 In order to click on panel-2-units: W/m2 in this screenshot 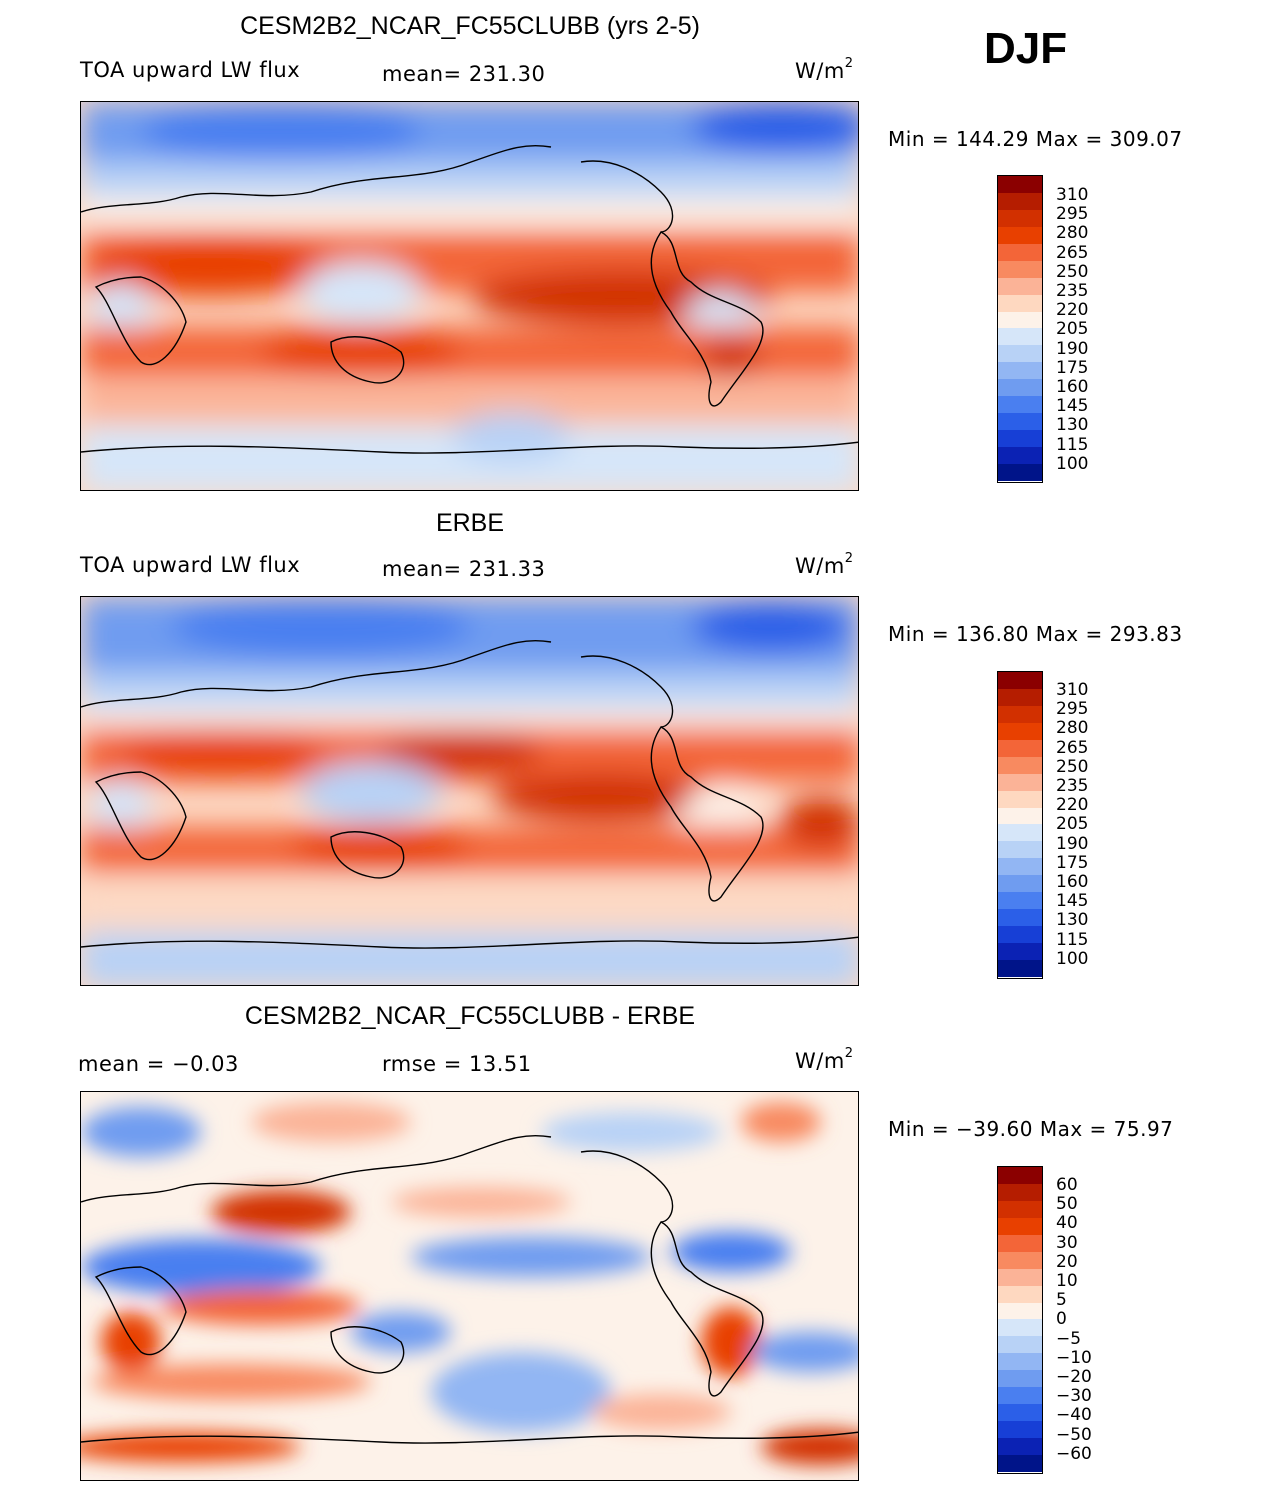, I will do `click(824, 564)`.